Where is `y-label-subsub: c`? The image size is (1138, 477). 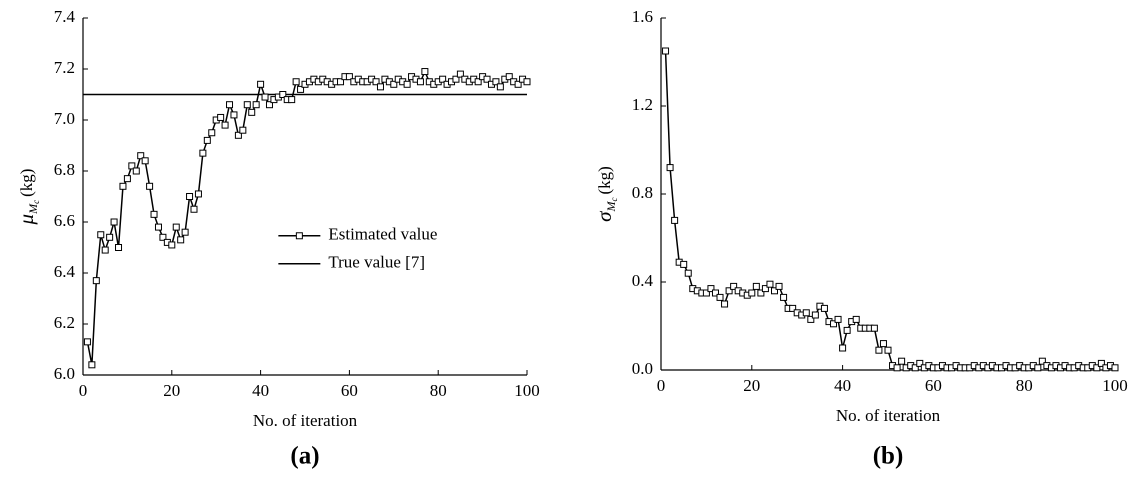
y-label-subsub: c is located at coordinates (614, 199).